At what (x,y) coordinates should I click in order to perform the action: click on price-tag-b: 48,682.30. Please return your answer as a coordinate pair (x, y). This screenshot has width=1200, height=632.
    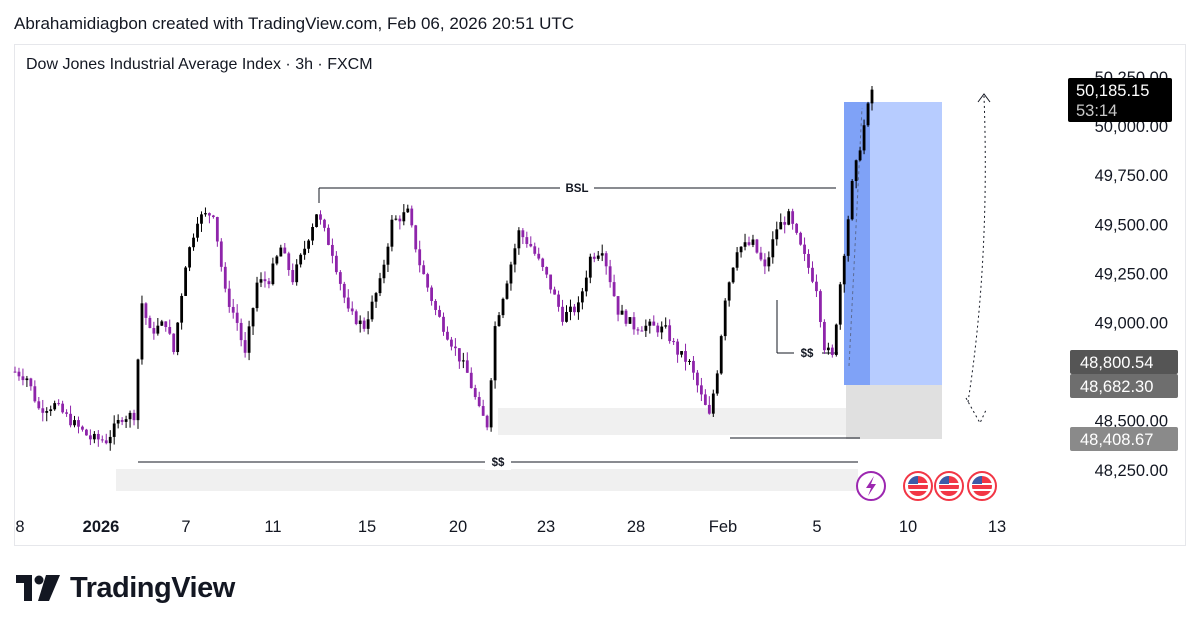
    Looking at the image, I should click on (1124, 386).